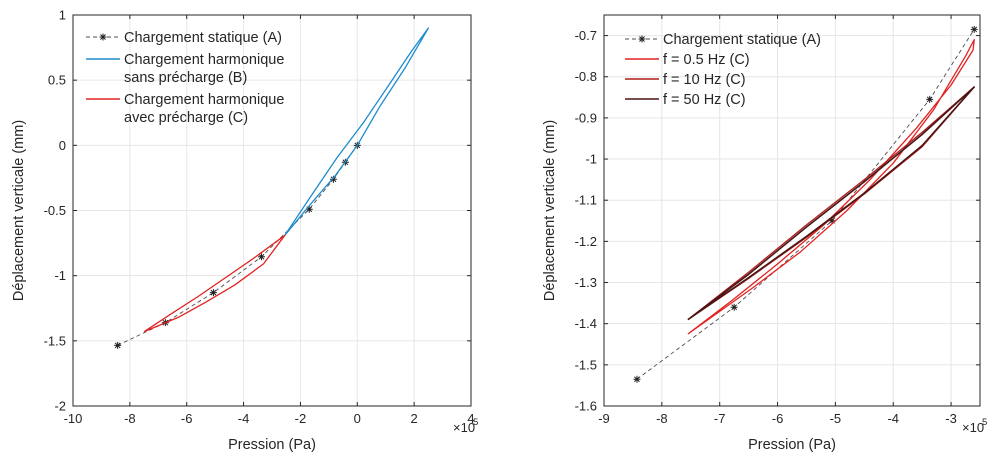  What do you see at coordinates (62, 15) in the screenshot?
I see `y-tick-label: 1` at bounding box center [62, 15].